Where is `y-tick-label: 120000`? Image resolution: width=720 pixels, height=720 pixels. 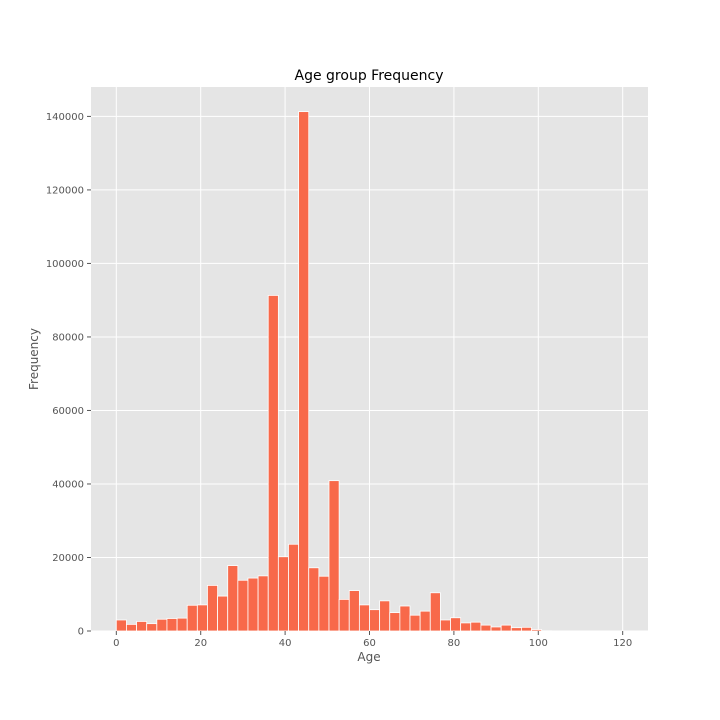 y-tick-label: 120000 is located at coordinates (65, 190).